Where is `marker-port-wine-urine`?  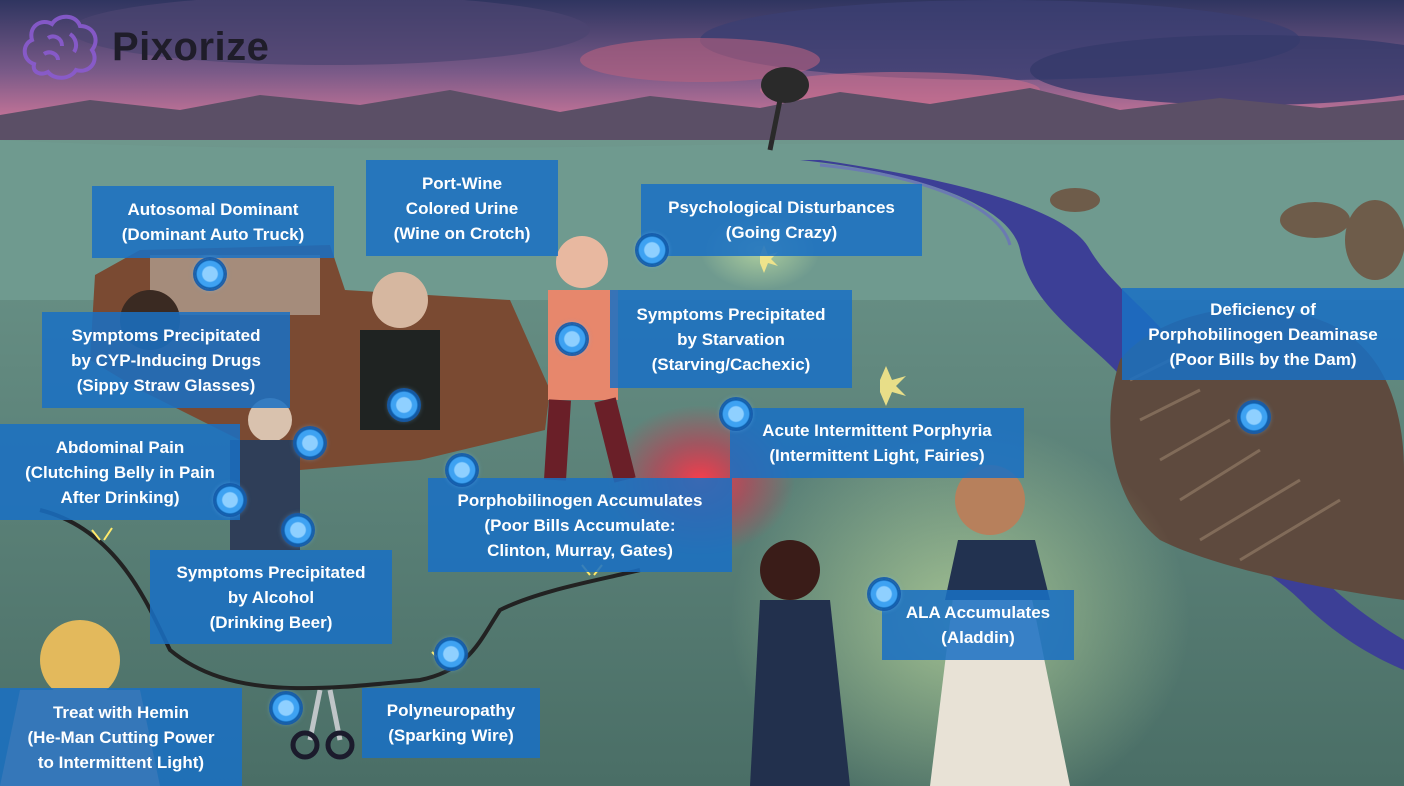
marker-port-wine-urine is located at coordinates (404, 405).